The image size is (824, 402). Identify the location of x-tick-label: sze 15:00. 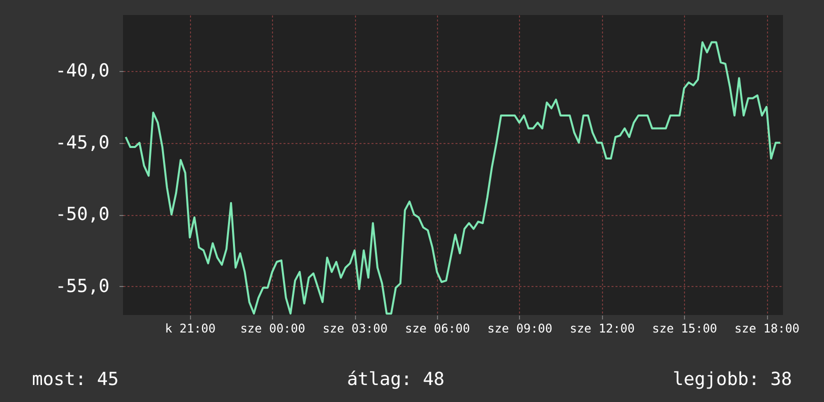
(685, 329).